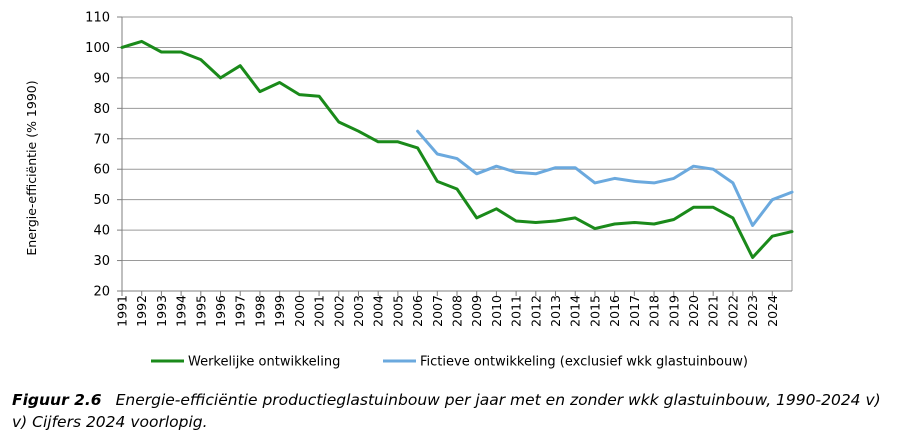  Describe the element at coordinates (101, 261) in the screenshot. I see `y-tick-label: 30` at that location.